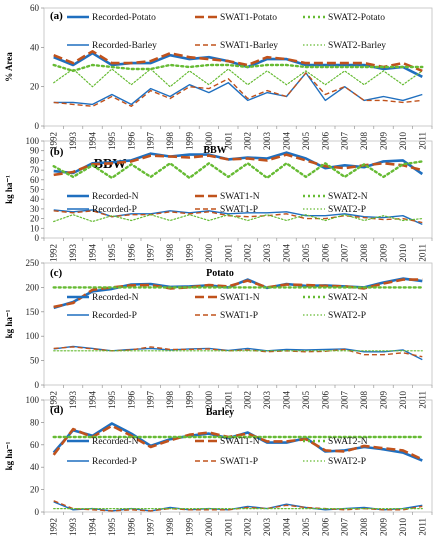 Image resolution: width=437 pixels, height=550 pixels. Describe the element at coordinates (33, 312) in the screenshot. I see `y-tick-label: 150` at that location.